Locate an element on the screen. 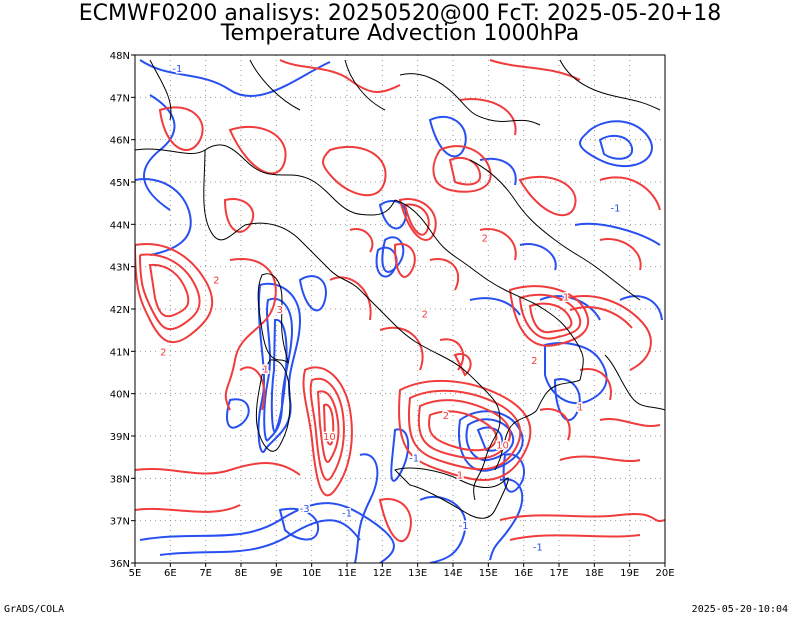 The height and width of the screenshot is (618, 800). lat-tick-label: 44N is located at coordinates (120, 225).